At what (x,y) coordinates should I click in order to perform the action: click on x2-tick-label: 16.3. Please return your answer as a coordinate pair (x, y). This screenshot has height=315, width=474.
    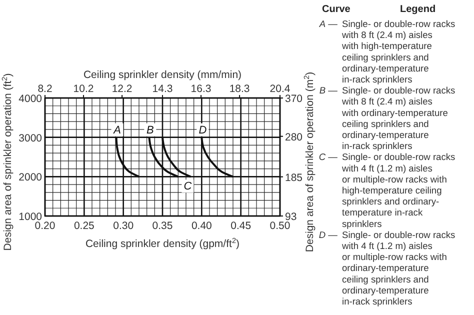
    Looking at the image, I should click on (201, 89).